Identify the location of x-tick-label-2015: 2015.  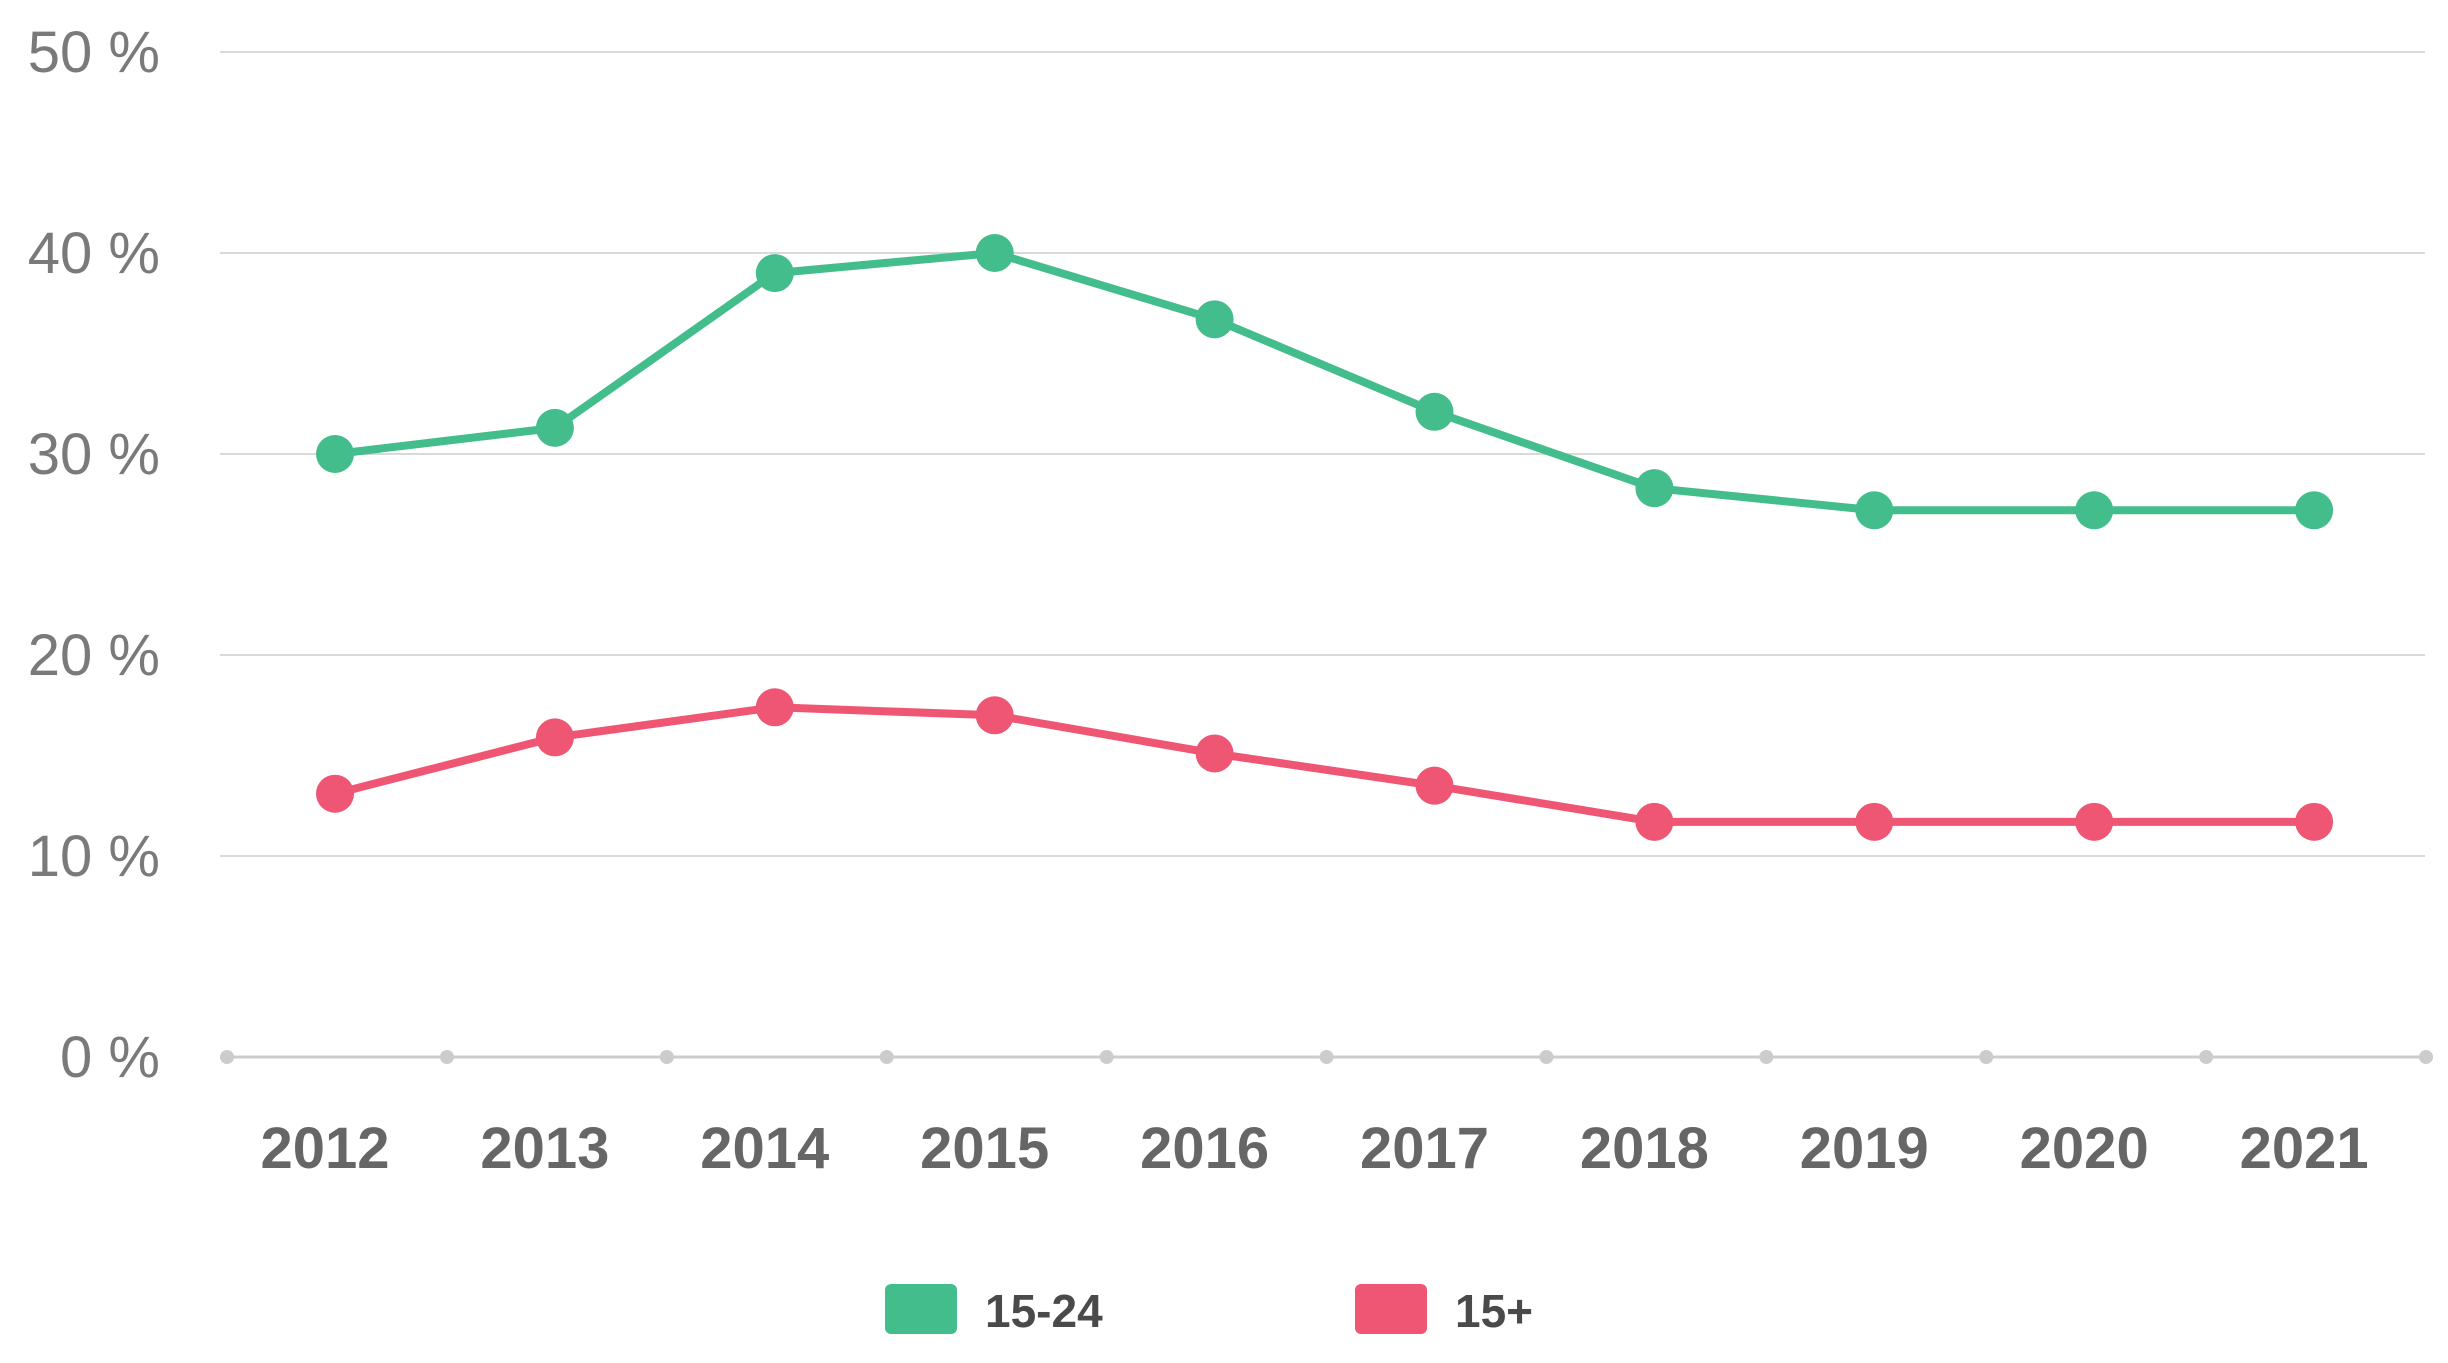
(984, 1148).